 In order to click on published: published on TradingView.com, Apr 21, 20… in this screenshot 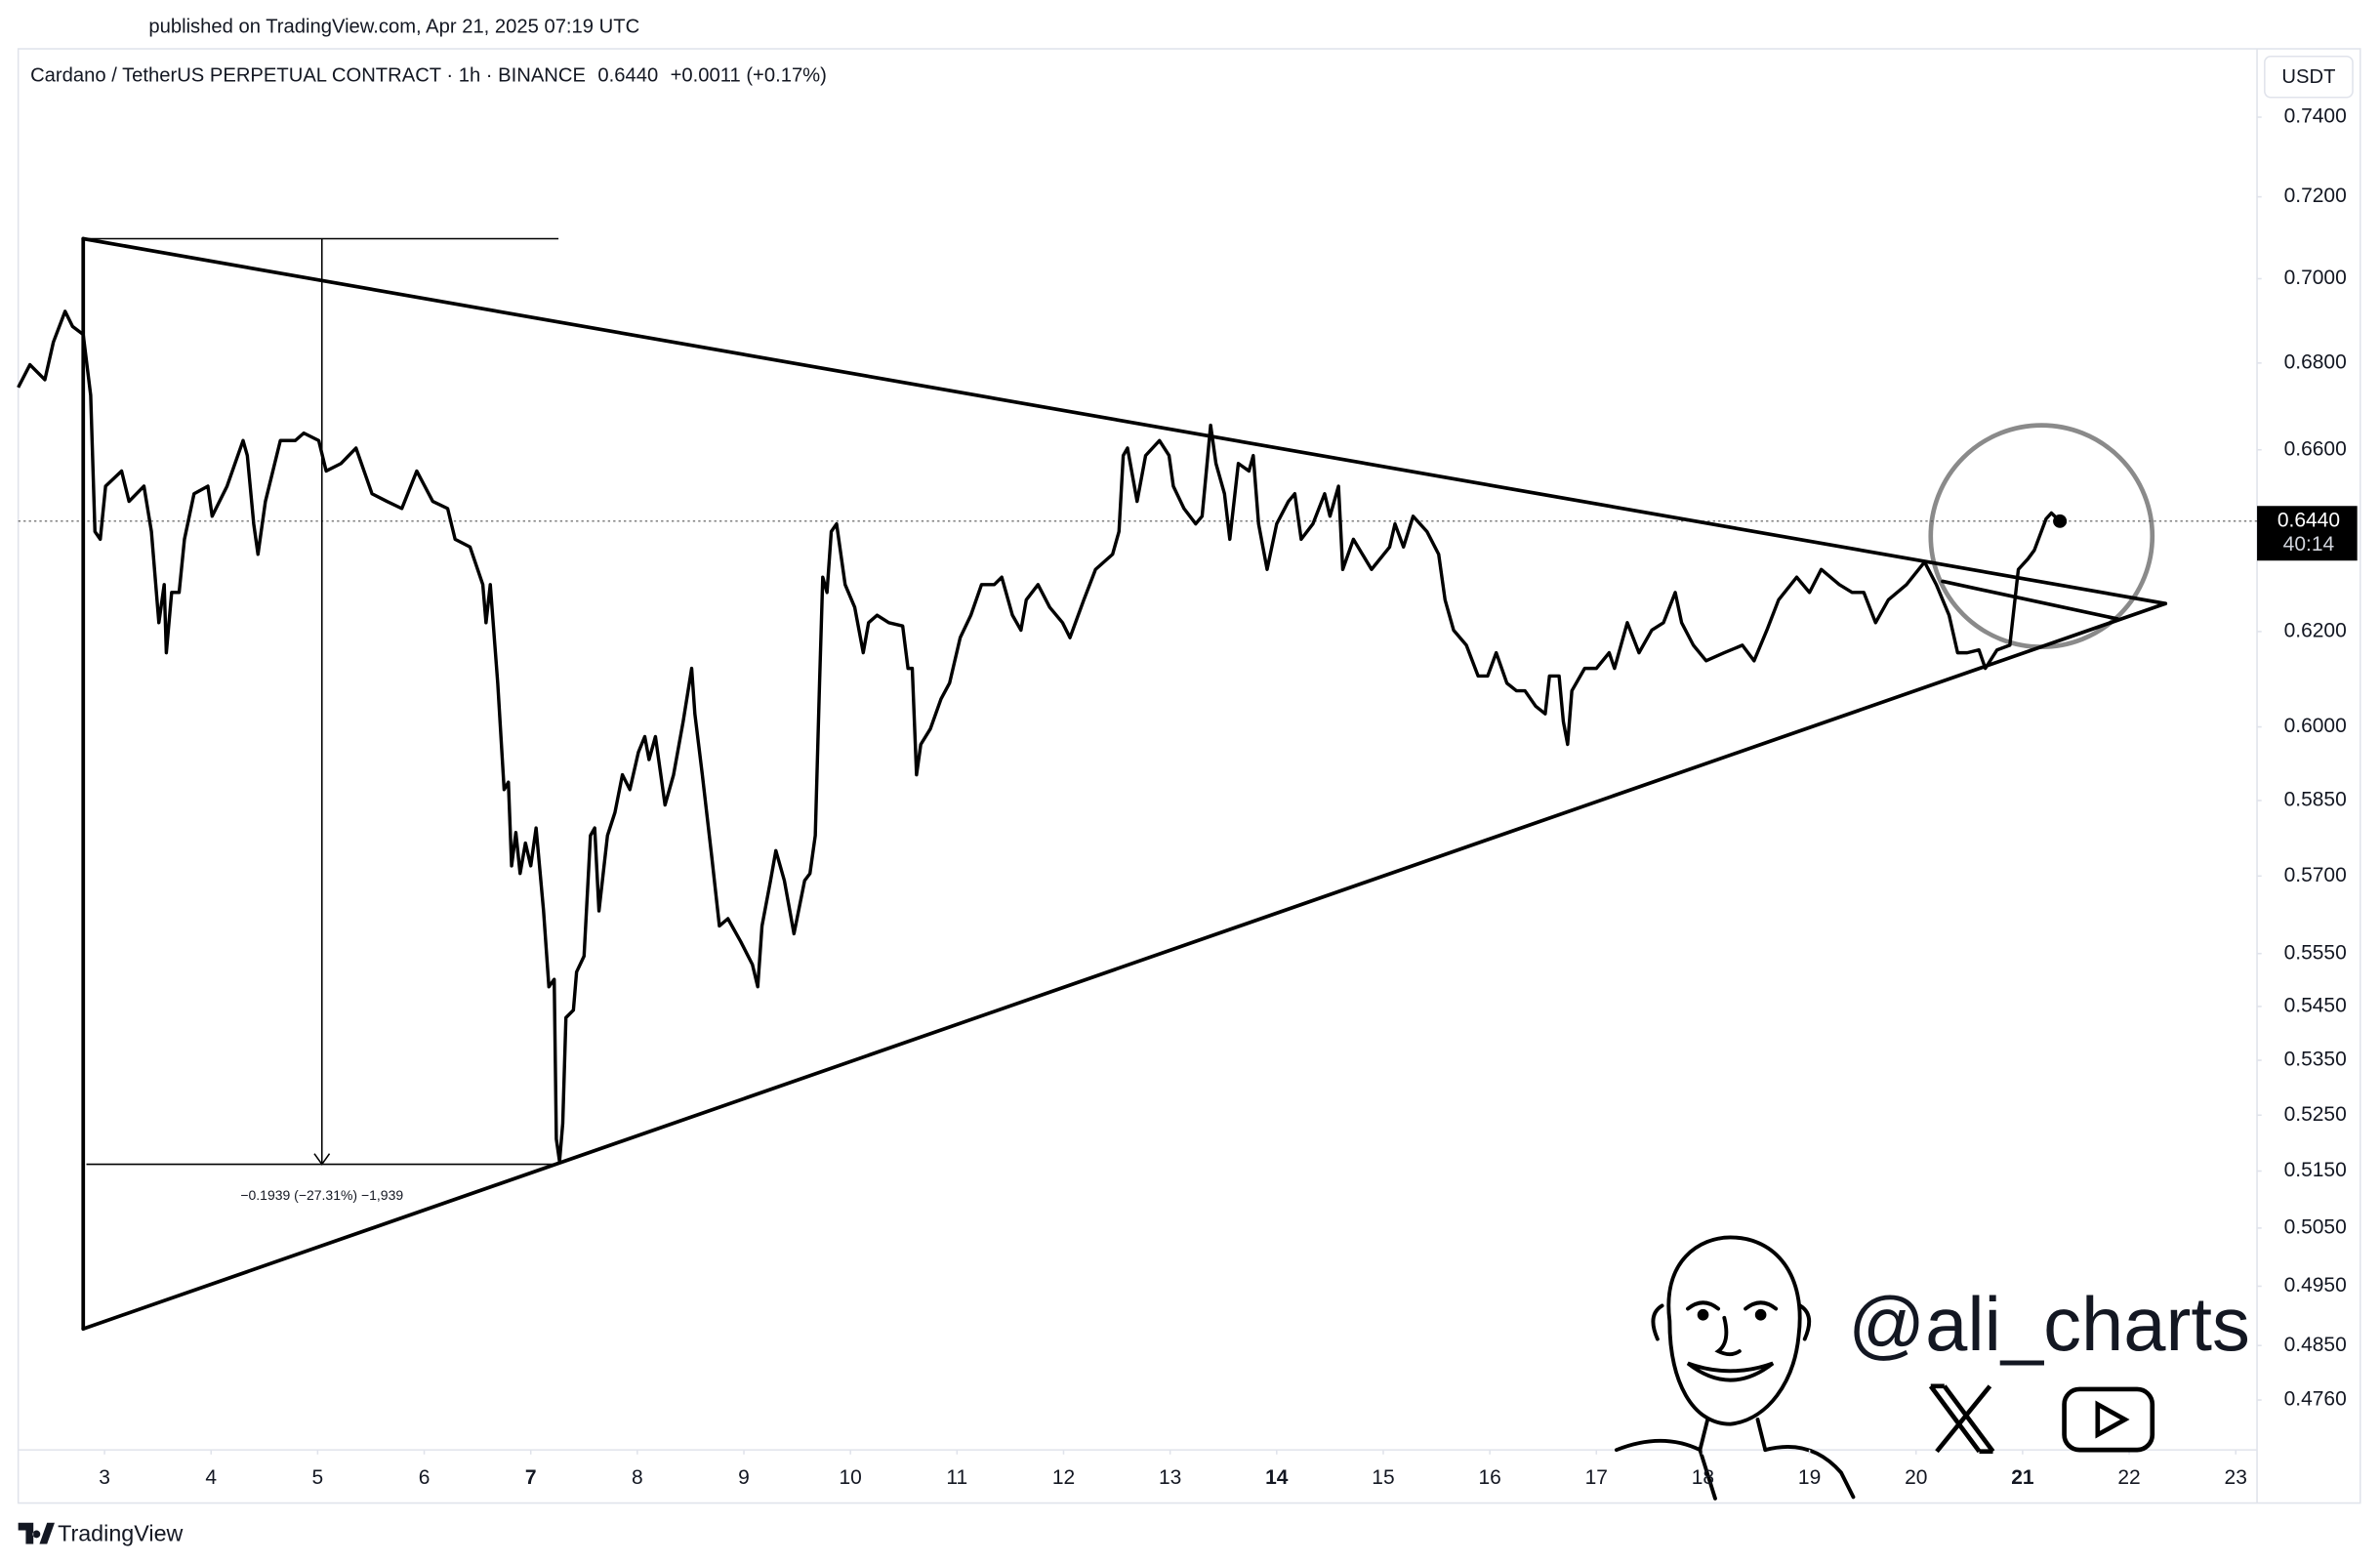, I will do `click(393, 28)`.